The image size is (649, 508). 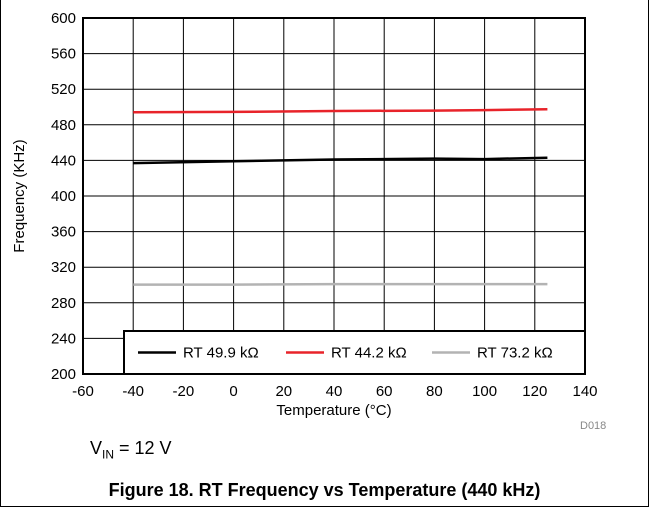 I want to click on x-tick-label: 100, so click(x=484, y=391).